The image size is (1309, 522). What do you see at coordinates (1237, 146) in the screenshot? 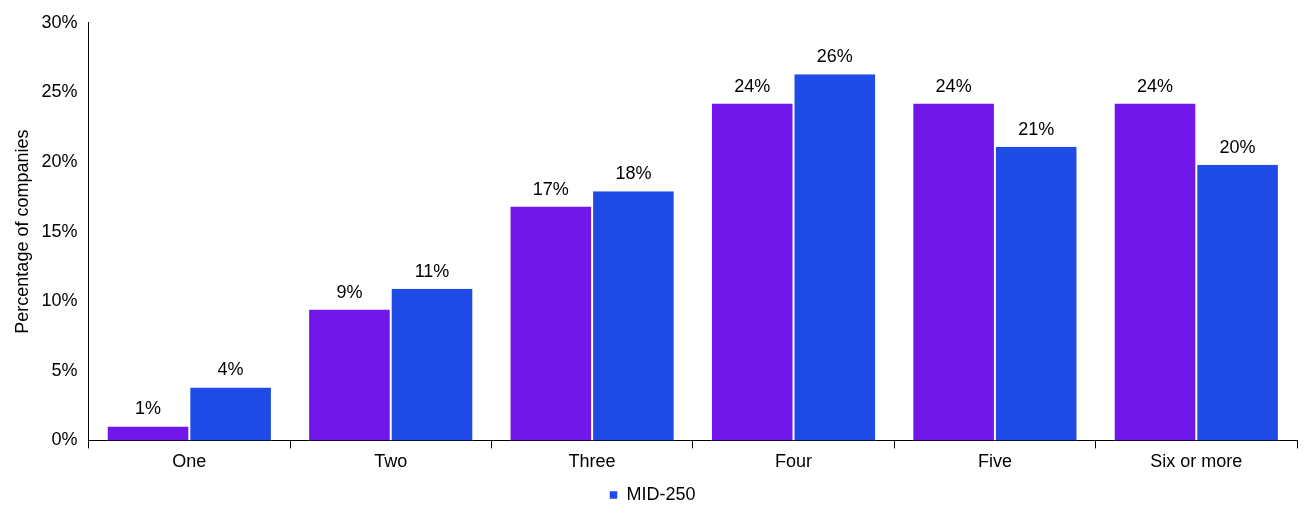
I see `data-label: 20%` at bounding box center [1237, 146].